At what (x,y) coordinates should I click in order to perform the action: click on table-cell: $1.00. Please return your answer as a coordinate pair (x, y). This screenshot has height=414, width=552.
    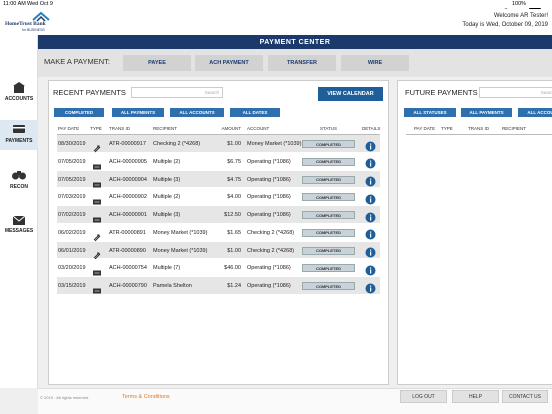
    Looking at the image, I should click on (234, 144).